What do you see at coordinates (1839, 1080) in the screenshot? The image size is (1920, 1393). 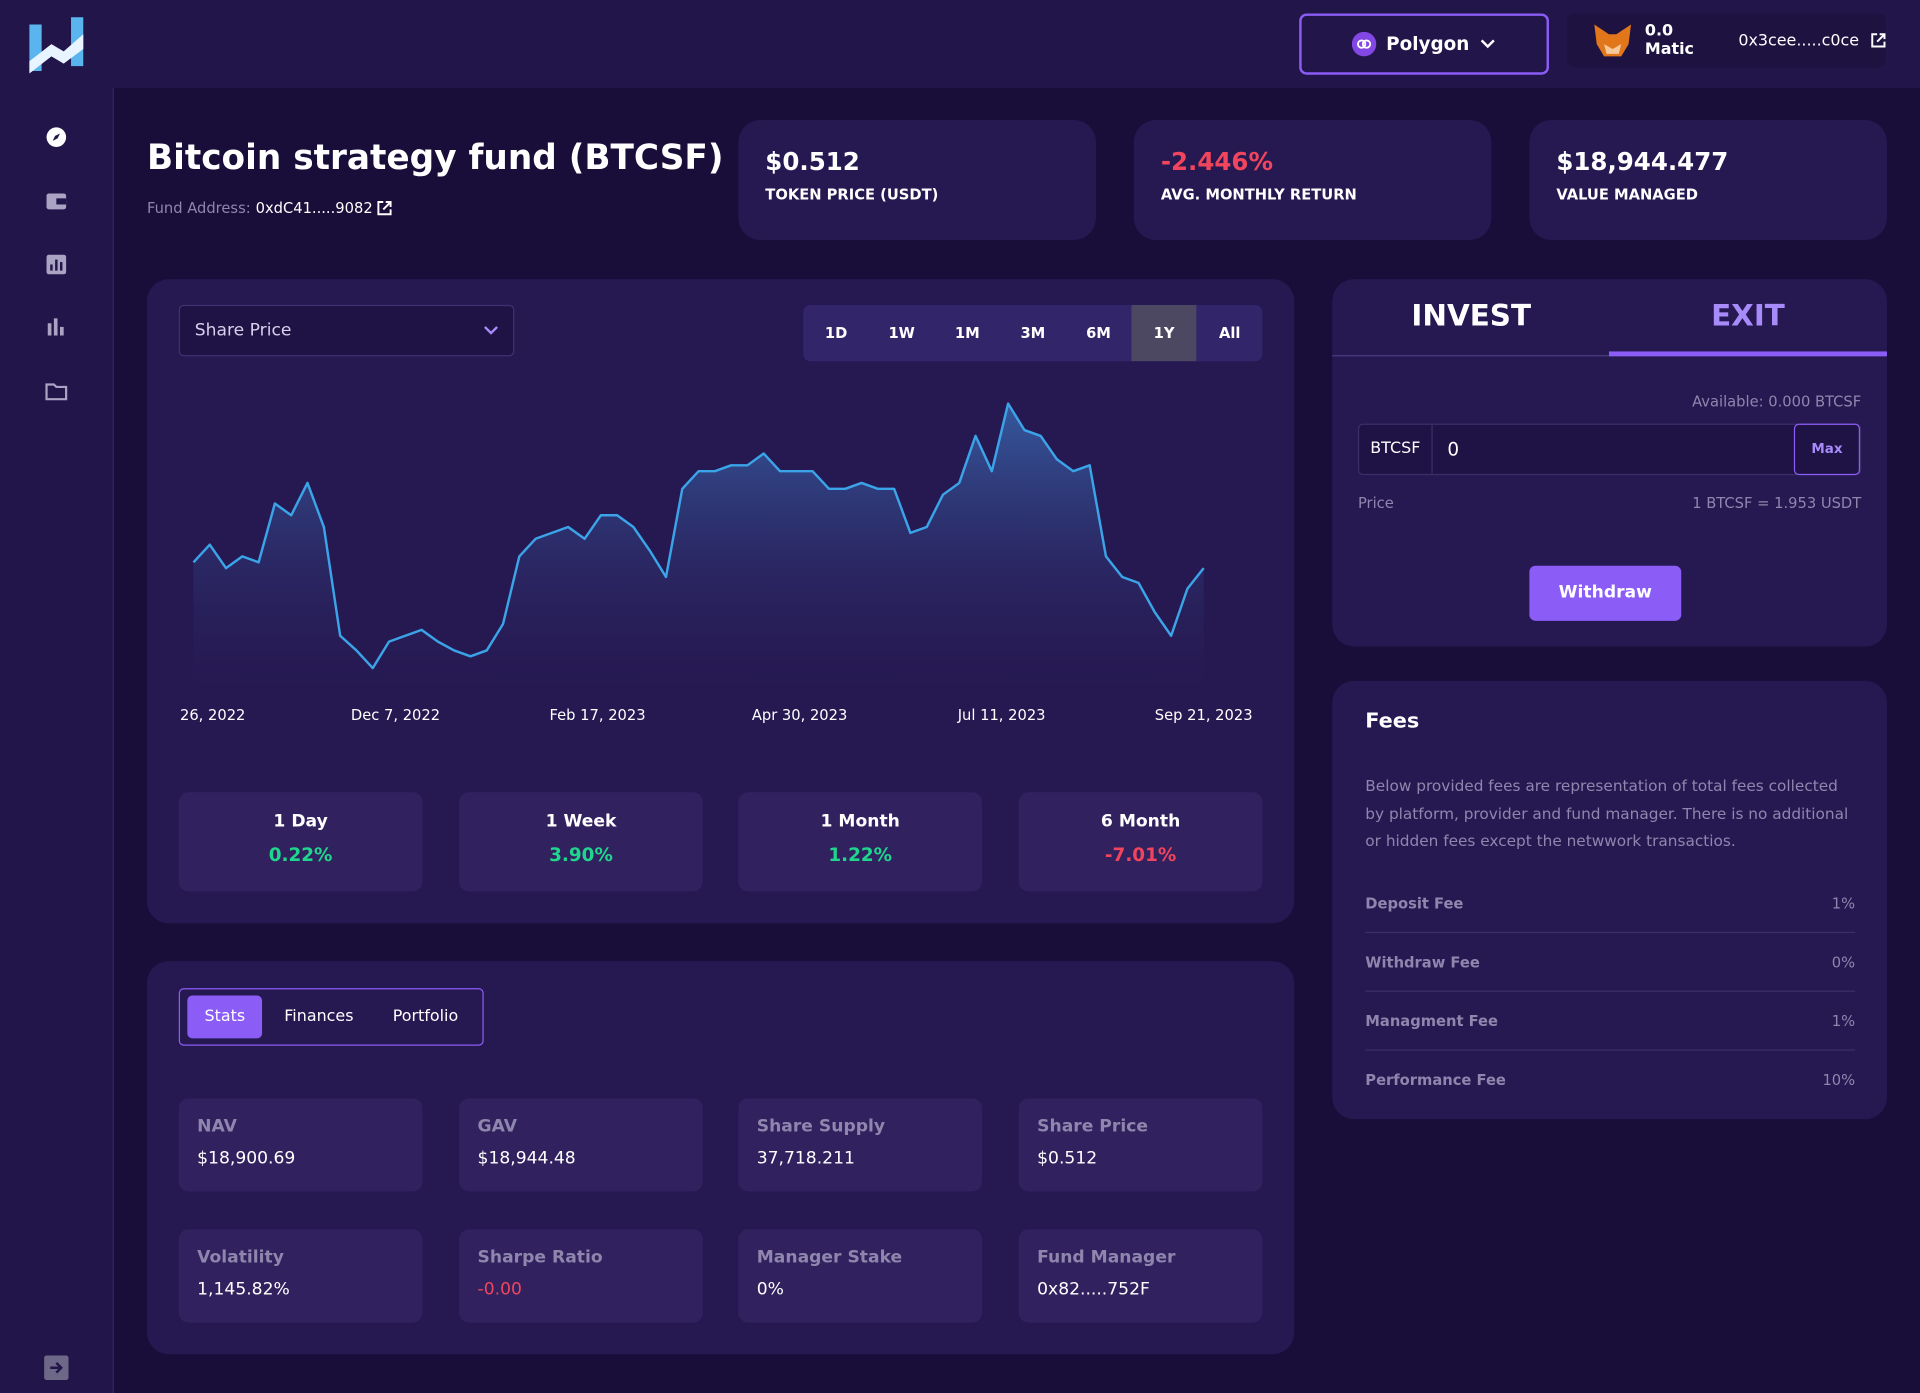 I see `fee-value: 10%` at bounding box center [1839, 1080].